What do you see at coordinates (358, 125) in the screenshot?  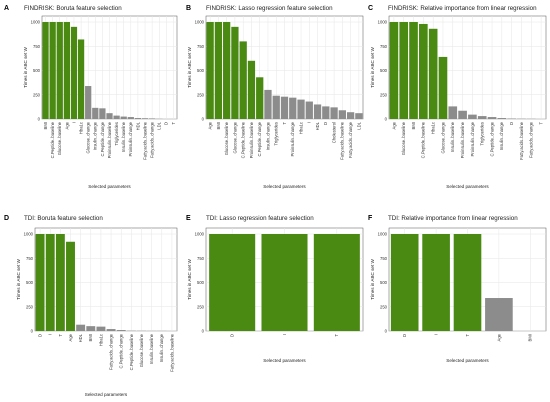 I see `x-tick-label: LDL` at bounding box center [358, 125].